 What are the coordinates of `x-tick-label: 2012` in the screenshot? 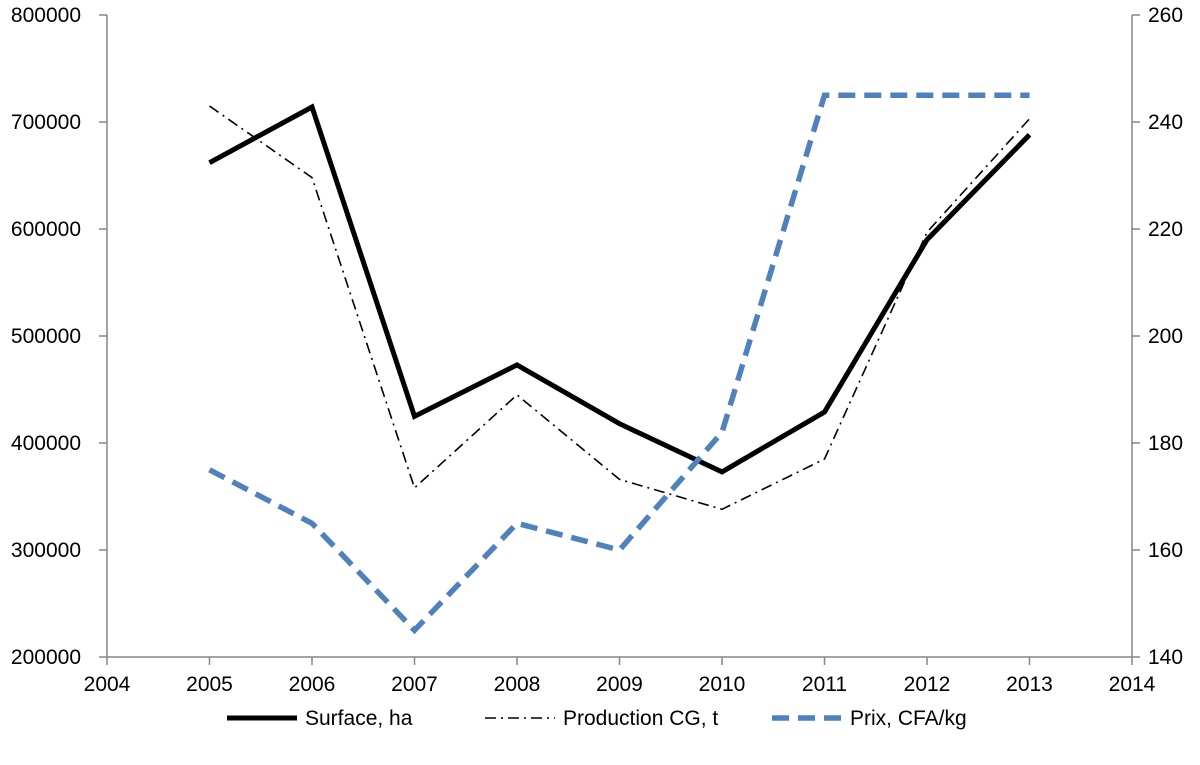 It's located at (927, 684).